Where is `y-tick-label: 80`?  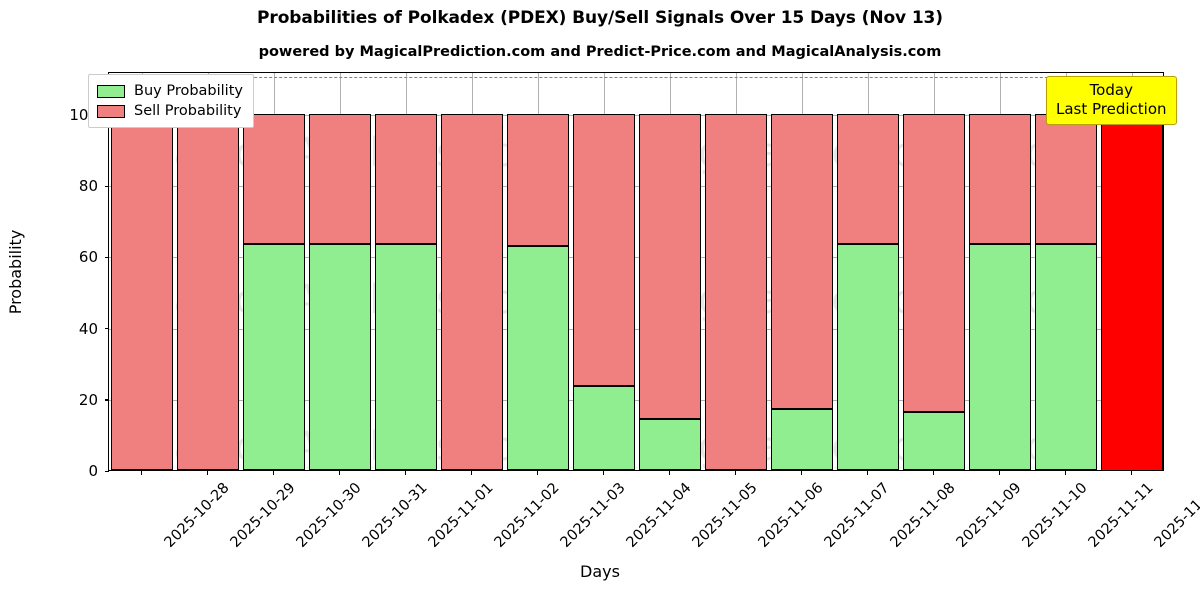
y-tick-label: 80 is located at coordinates (88, 186).